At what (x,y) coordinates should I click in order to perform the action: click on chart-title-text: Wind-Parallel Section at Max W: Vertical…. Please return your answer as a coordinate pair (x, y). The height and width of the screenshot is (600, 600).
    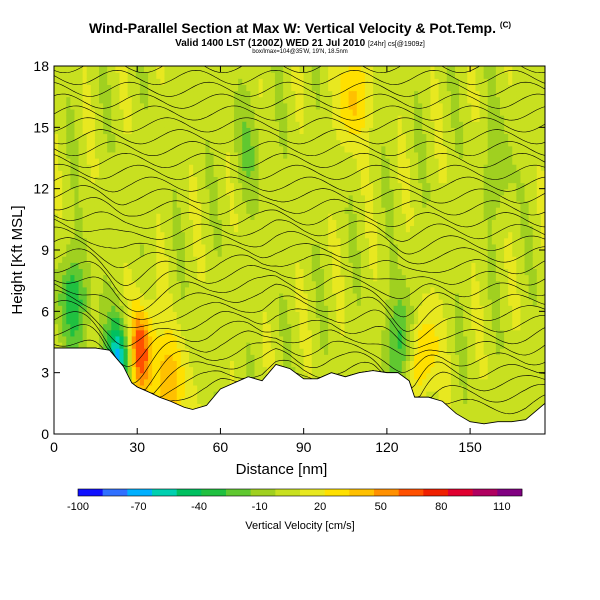
    Looking at the image, I should click on (292, 28).